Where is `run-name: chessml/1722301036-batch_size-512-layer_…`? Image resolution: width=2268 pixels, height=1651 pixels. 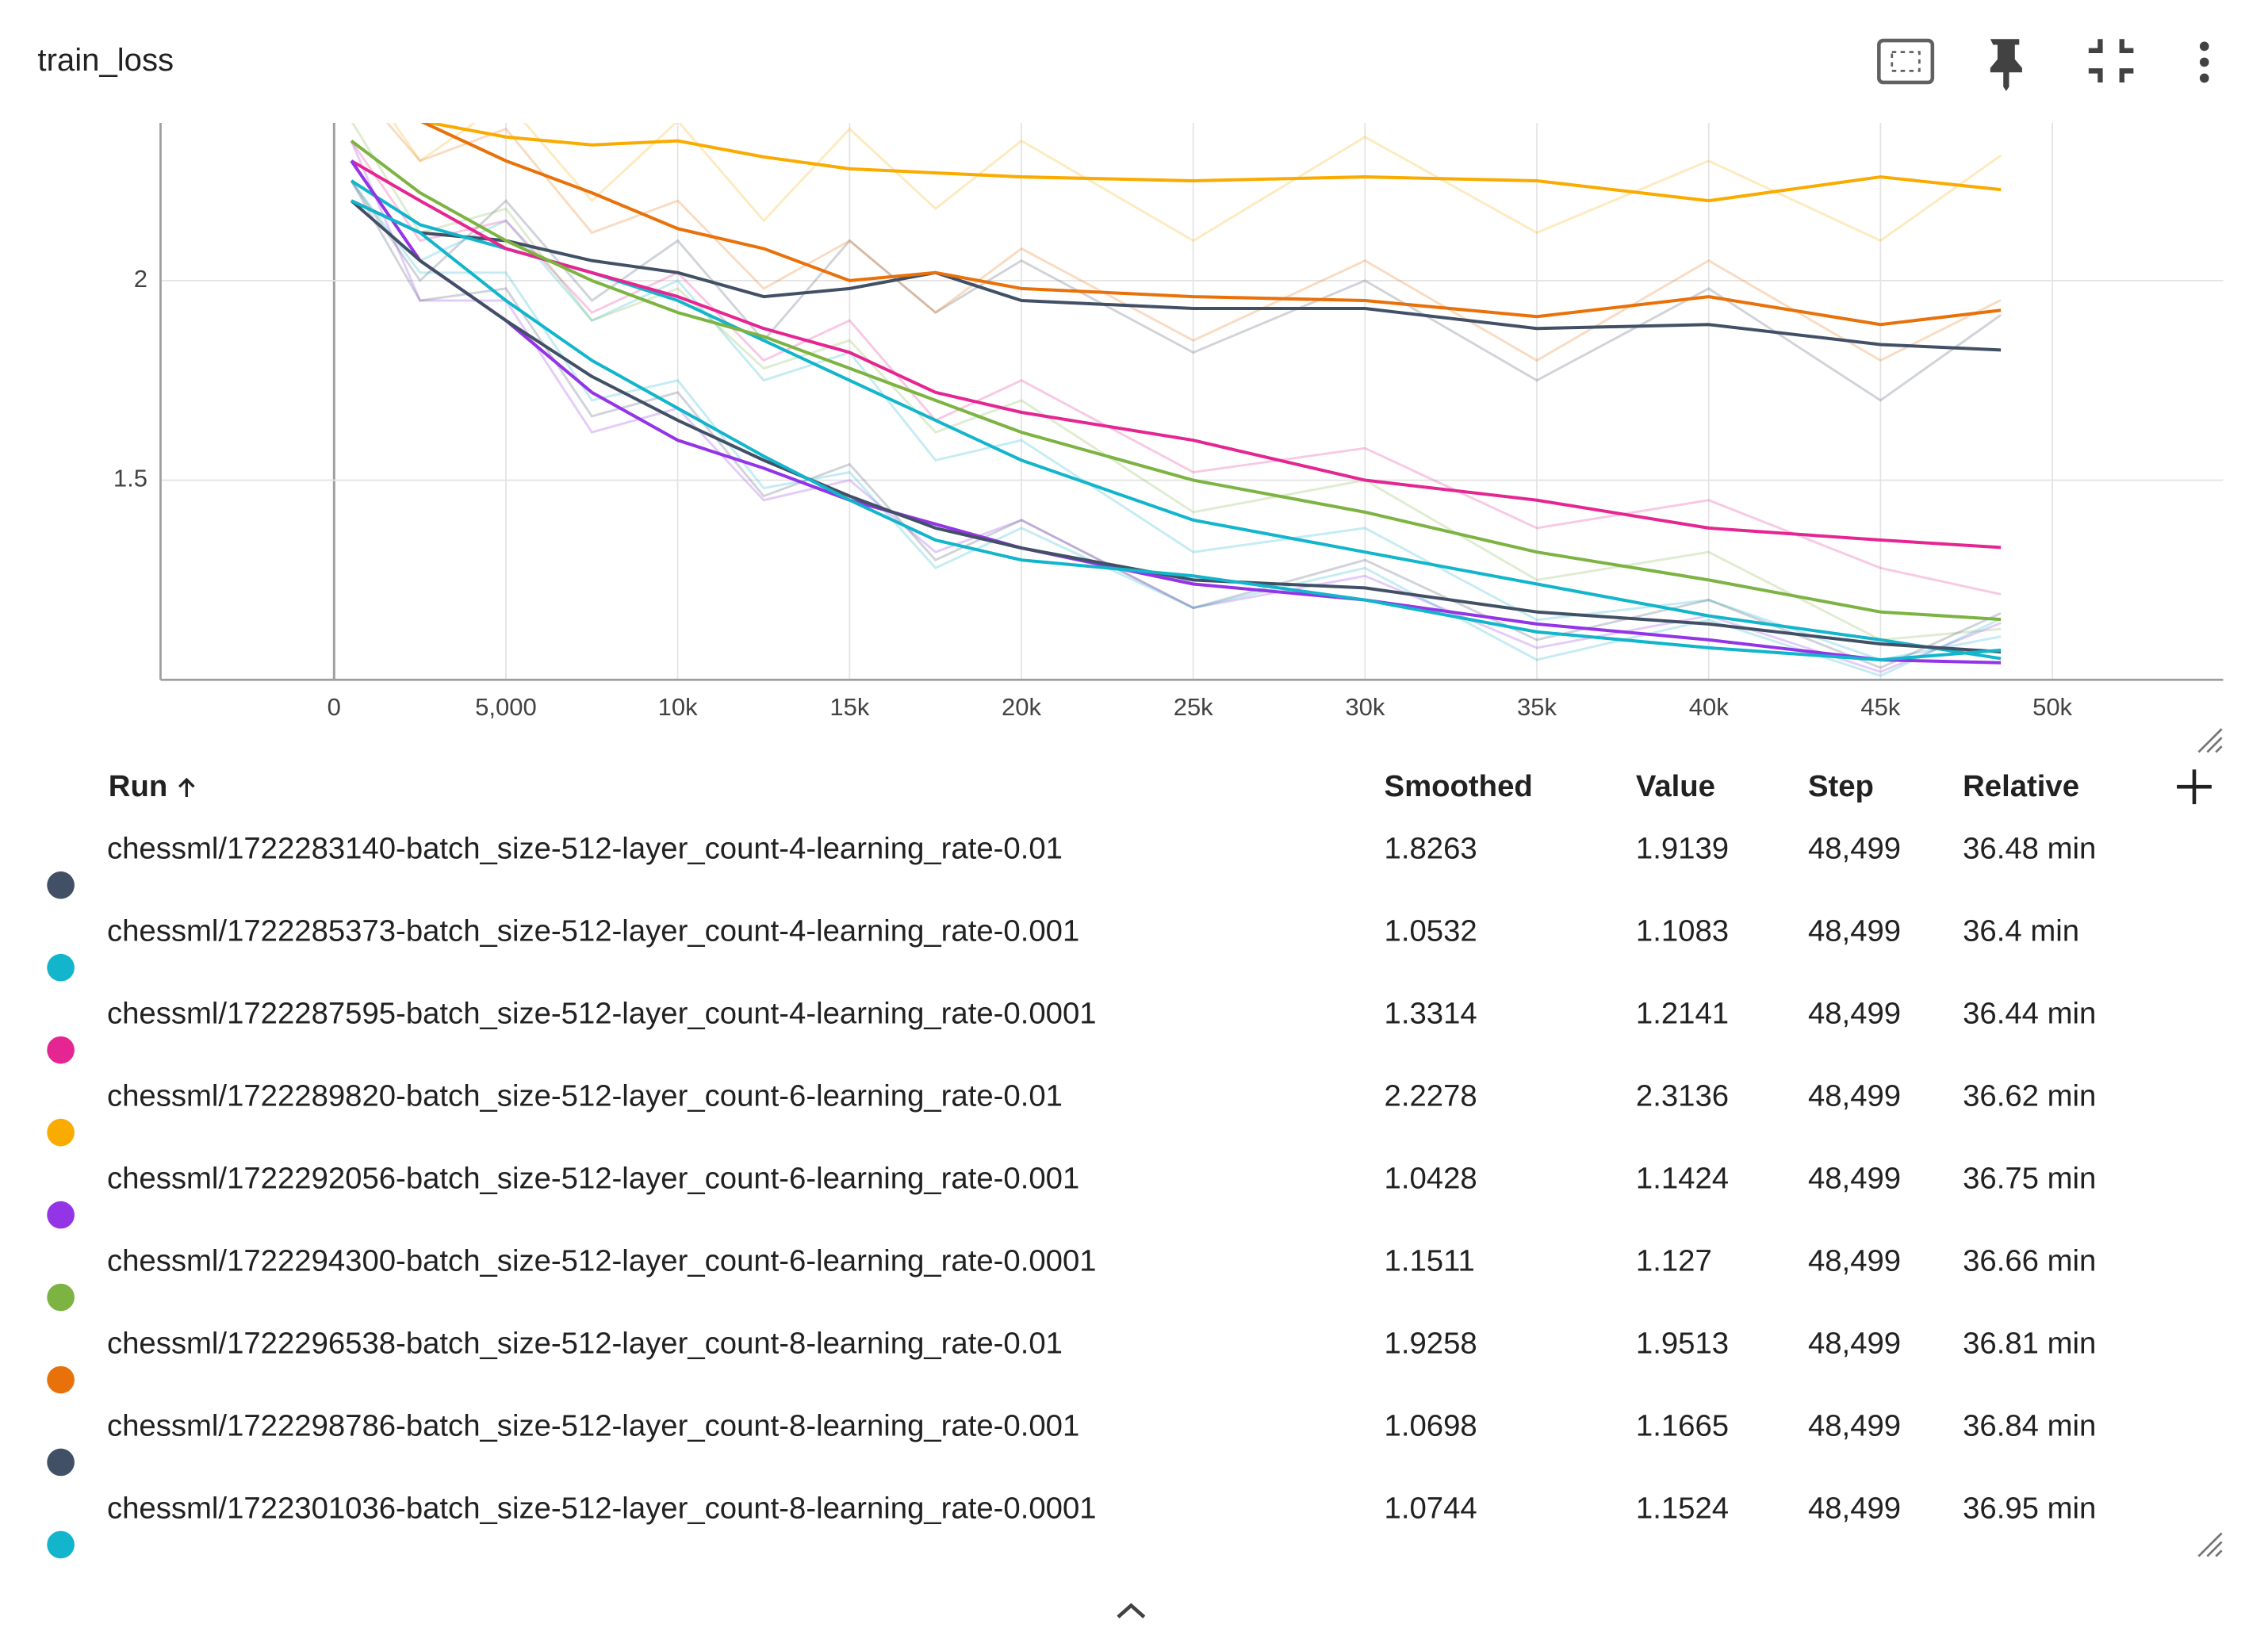 run-name: chessml/1722301036-batch_size-512-layer_… is located at coordinates (602, 1508).